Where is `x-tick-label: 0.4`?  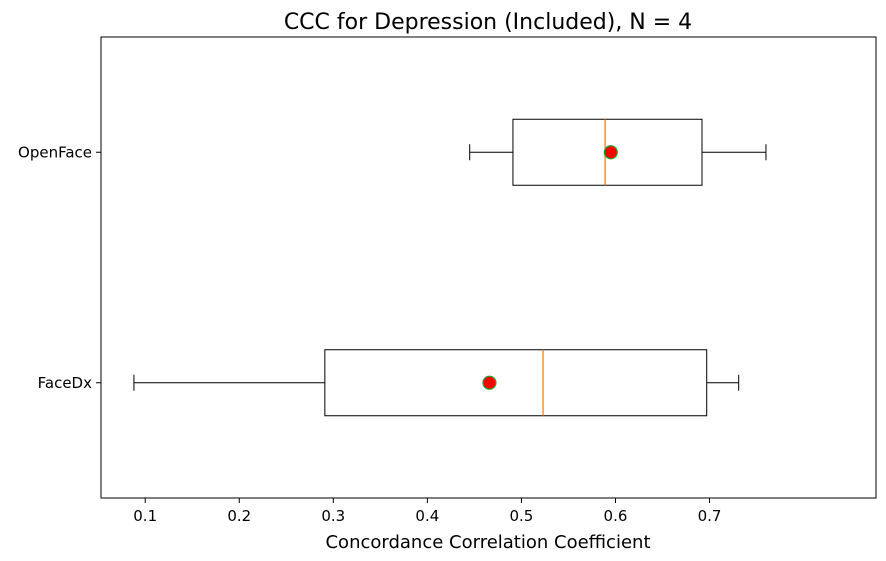
x-tick-label: 0.4 is located at coordinates (427, 516).